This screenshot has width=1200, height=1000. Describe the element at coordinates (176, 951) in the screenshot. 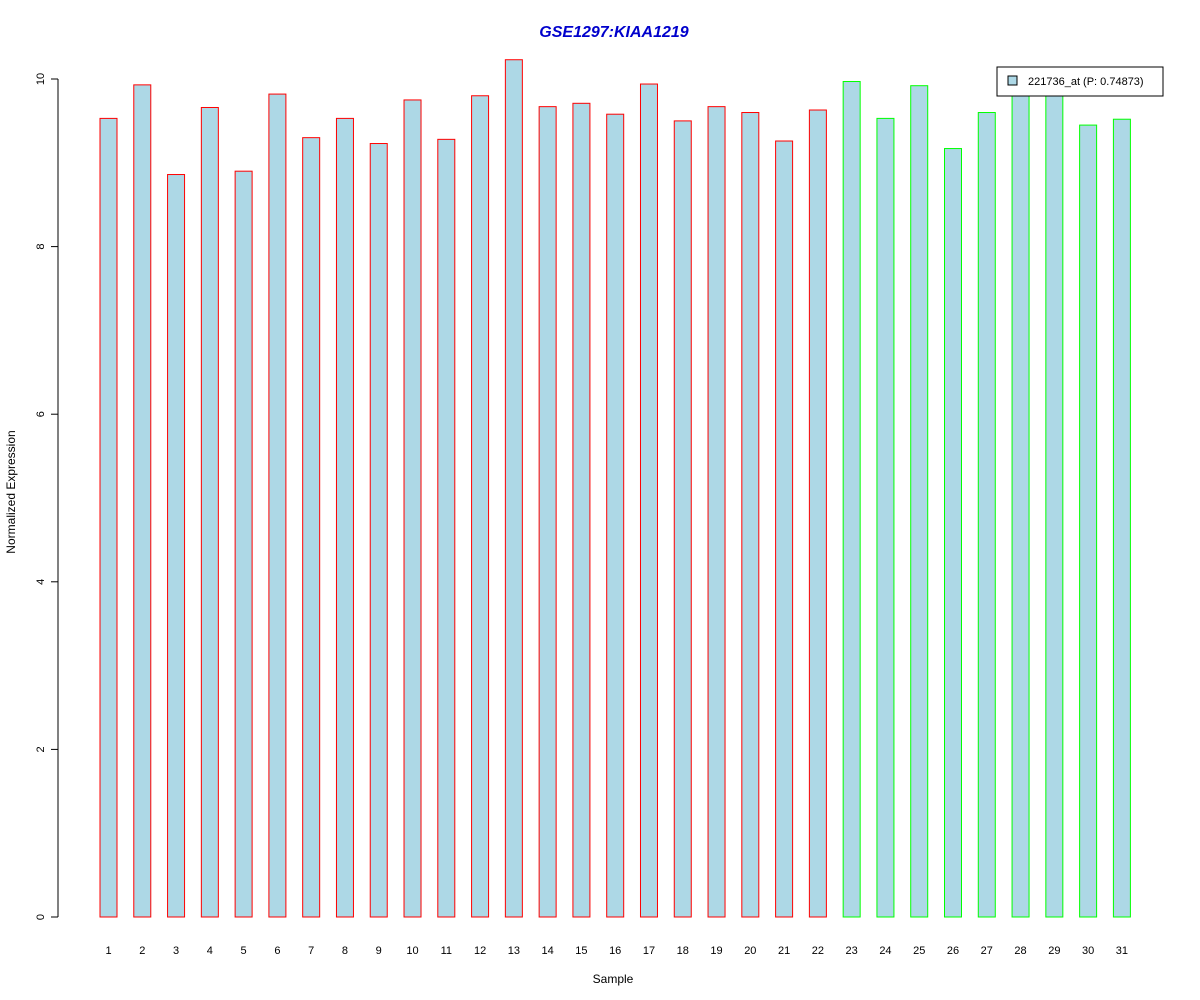

I see `x-tick-label: 3` at that location.